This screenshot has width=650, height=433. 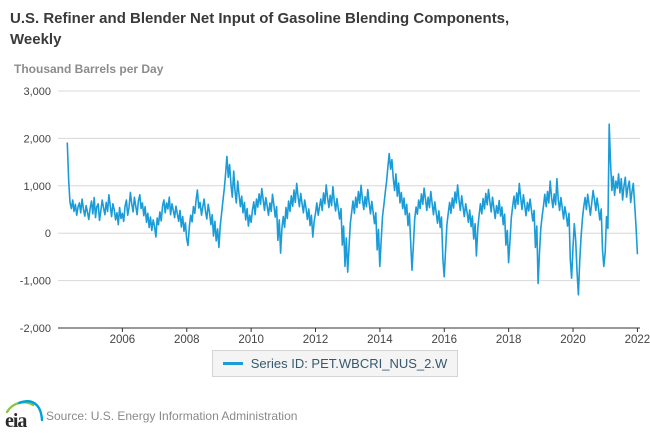 What do you see at coordinates (573, 340) in the screenshot?
I see `x-tick-label: 2020` at bounding box center [573, 340].